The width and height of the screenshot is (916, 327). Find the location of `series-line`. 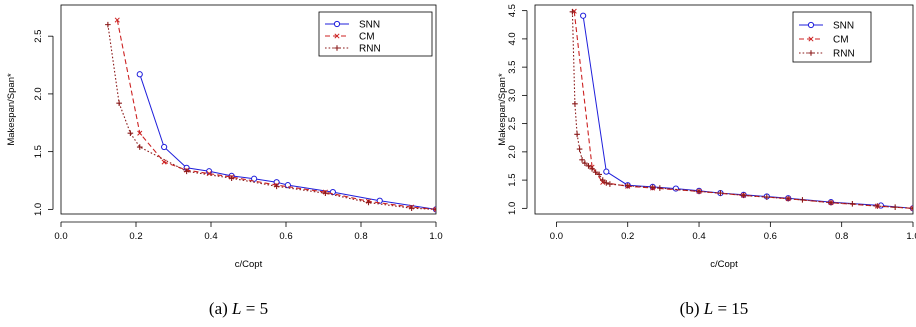

series-line is located at coordinates (287, 142).